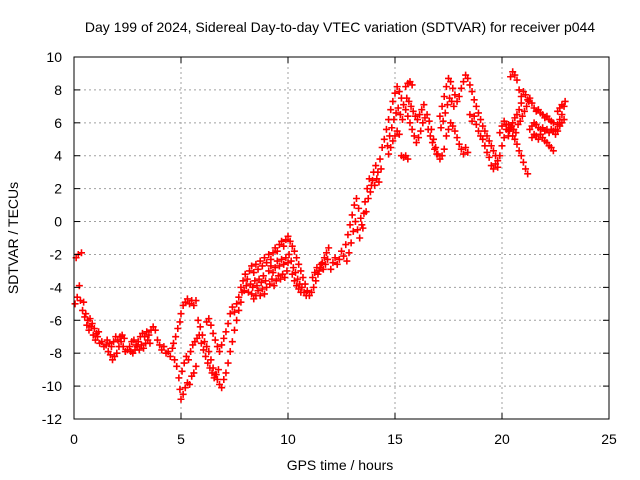 The width and height of the screenshot is (640, 480). What do you see at coordinates (395, 439) in the screenshot?
I see `x-tick-label: 15` at bounding box center [395, 439].